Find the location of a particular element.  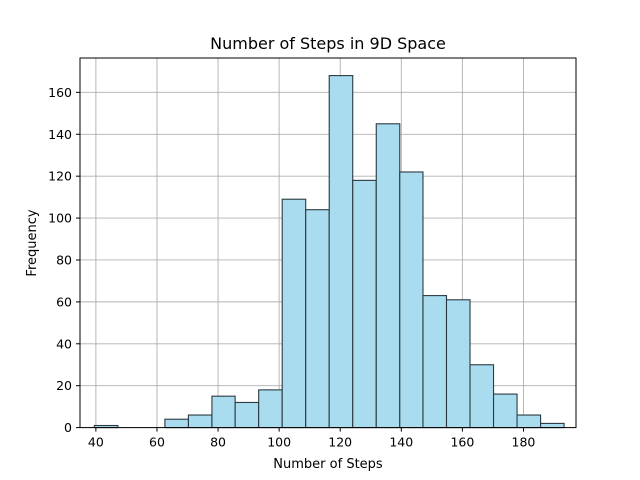

y-tick-label: 40 is located at coordinates (64, 343).